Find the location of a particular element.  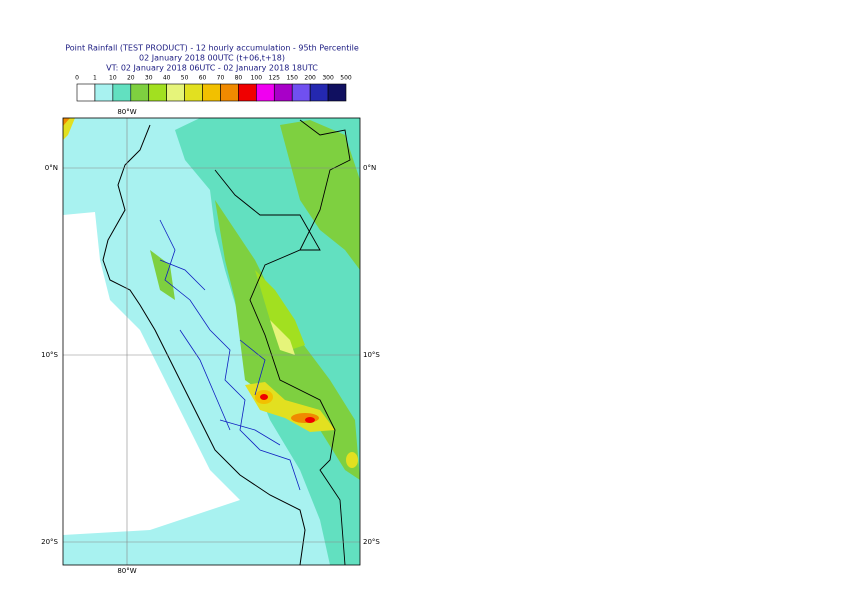

legend-label: 0 is located at coordinates (77, 78).